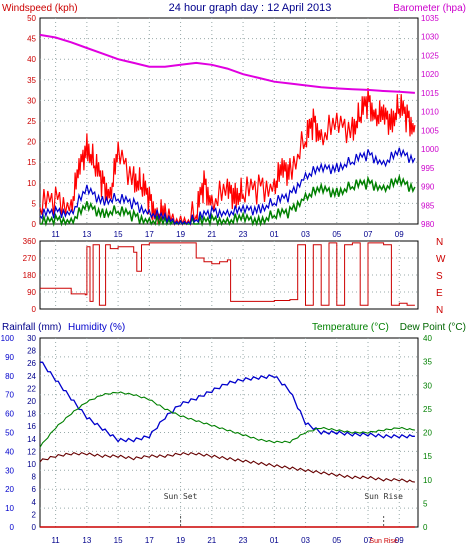 The height and width of the screenshot is (555, 468). I want to click on temperature-axis: 0 5 10 15 20 25 30 35 40, so click(427, 433).